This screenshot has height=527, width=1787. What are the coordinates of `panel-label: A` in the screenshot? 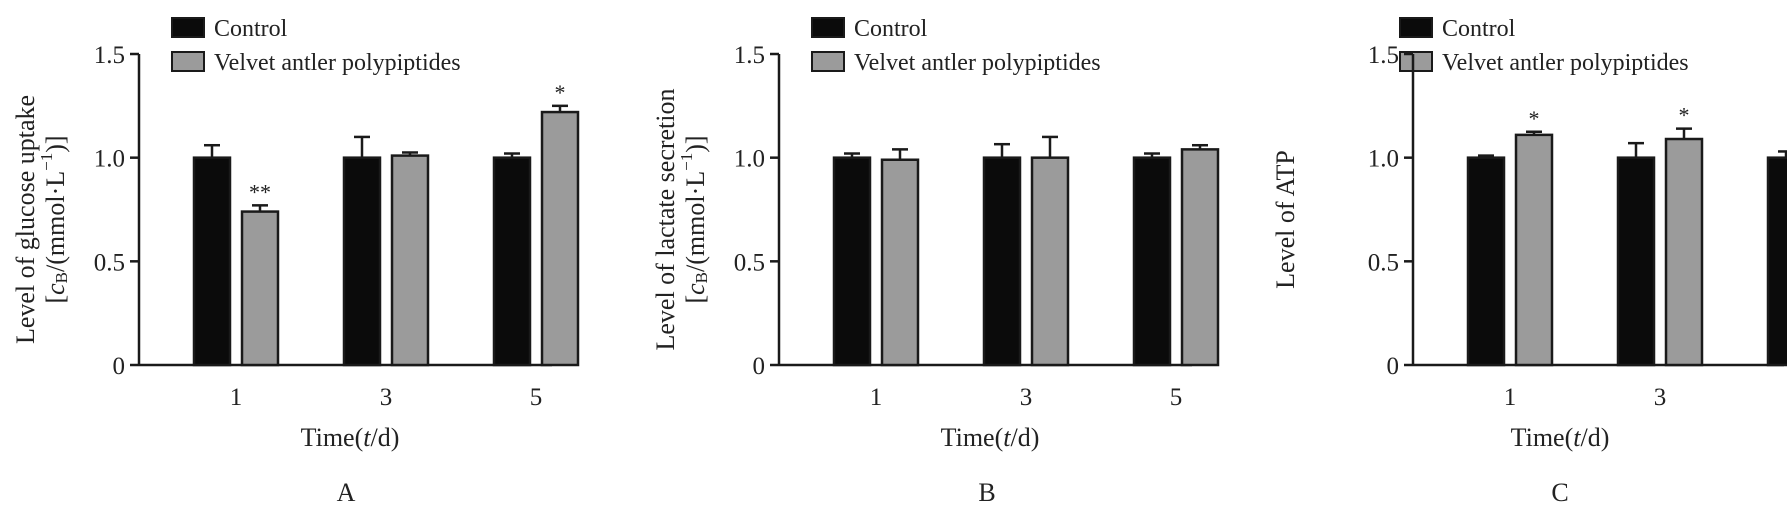 It's located at (346, 492).